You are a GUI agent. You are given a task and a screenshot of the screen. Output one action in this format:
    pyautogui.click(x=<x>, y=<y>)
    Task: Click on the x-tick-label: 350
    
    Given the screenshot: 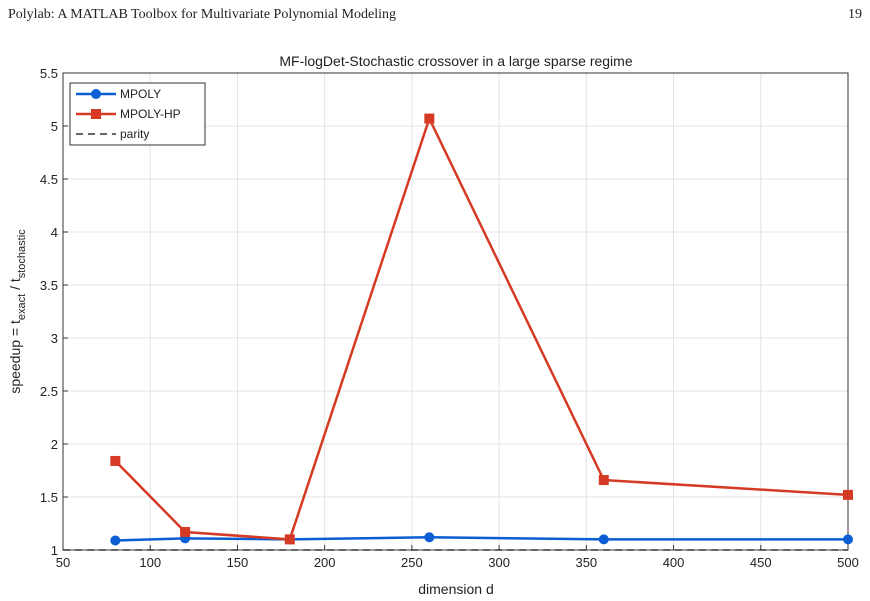 What is the action you would take?
    pyautogui.click(x=586, y=562)
    